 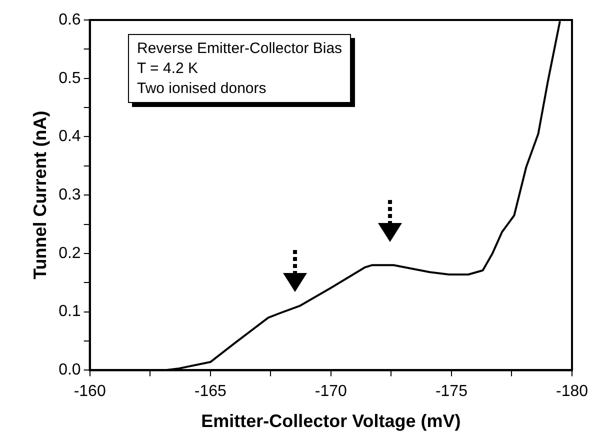 I want to click on y-tick-label: 0.5, so click(x=69, y=78).